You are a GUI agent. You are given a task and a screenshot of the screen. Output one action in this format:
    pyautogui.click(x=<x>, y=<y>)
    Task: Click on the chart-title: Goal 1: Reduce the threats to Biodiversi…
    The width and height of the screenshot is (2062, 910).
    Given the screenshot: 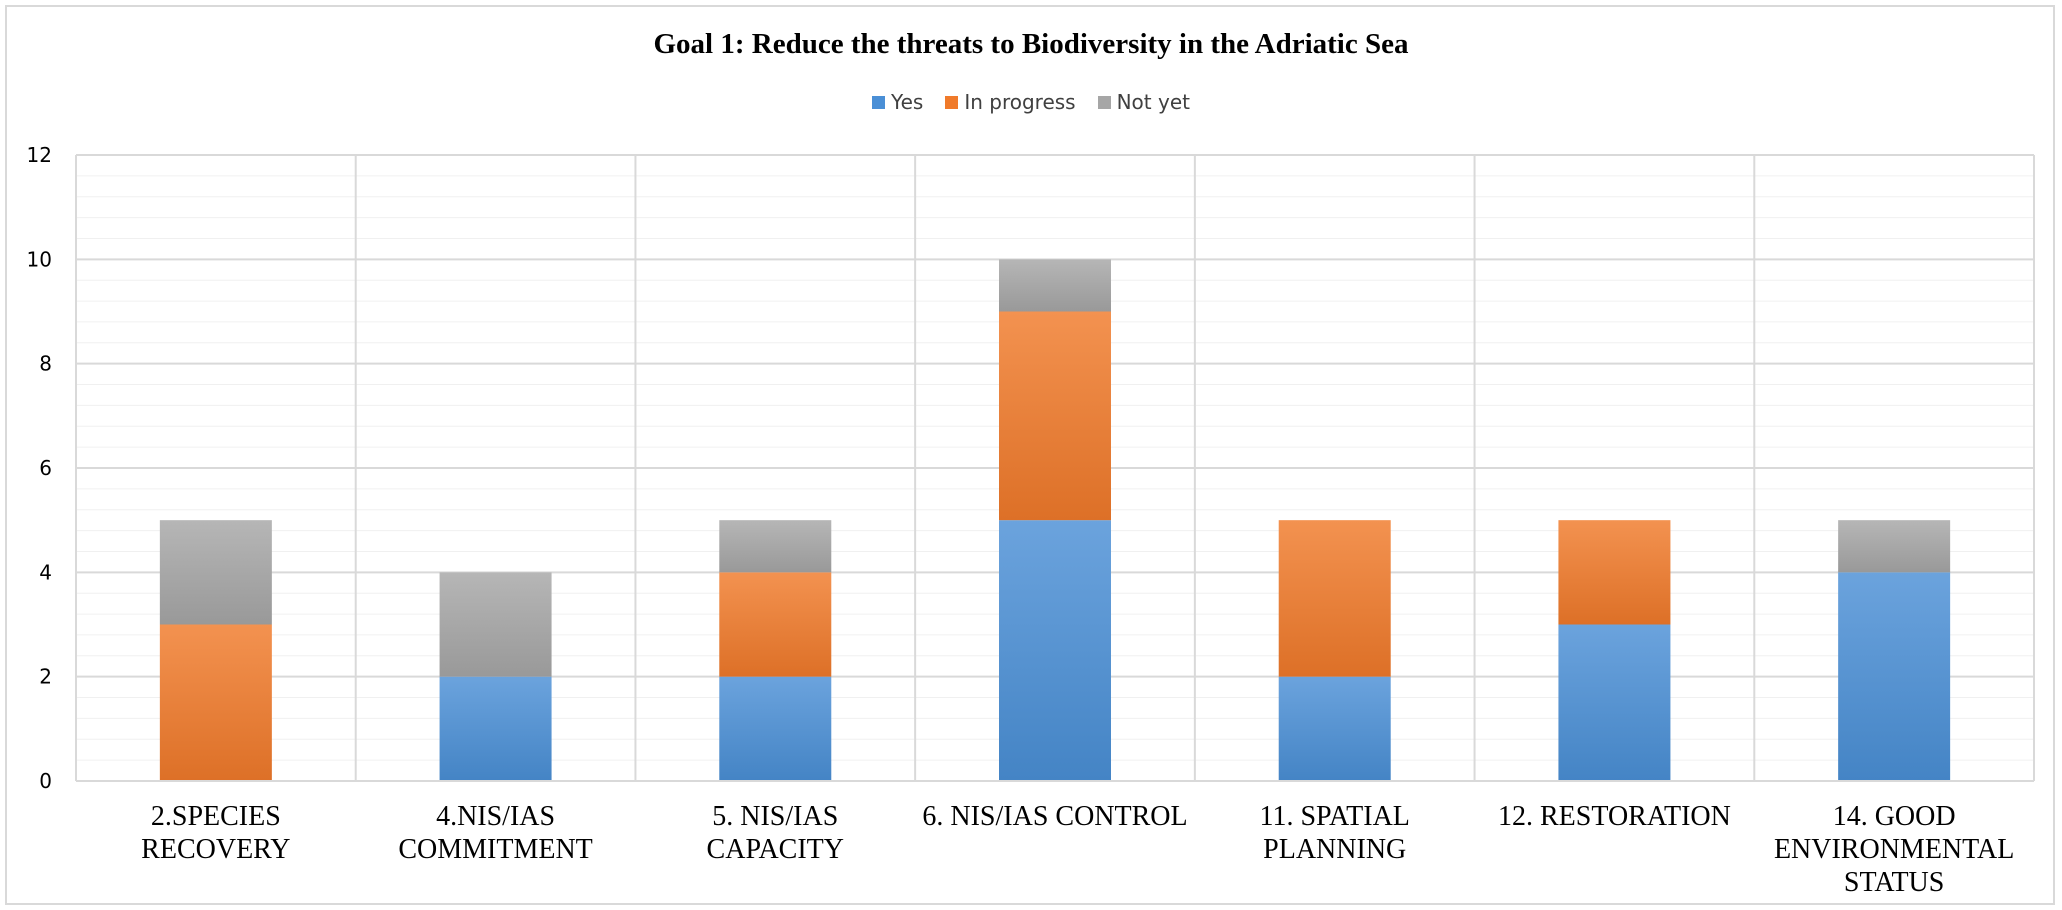 What is the action you would take?
    pyautogui.click(x=1031, y=44)
    